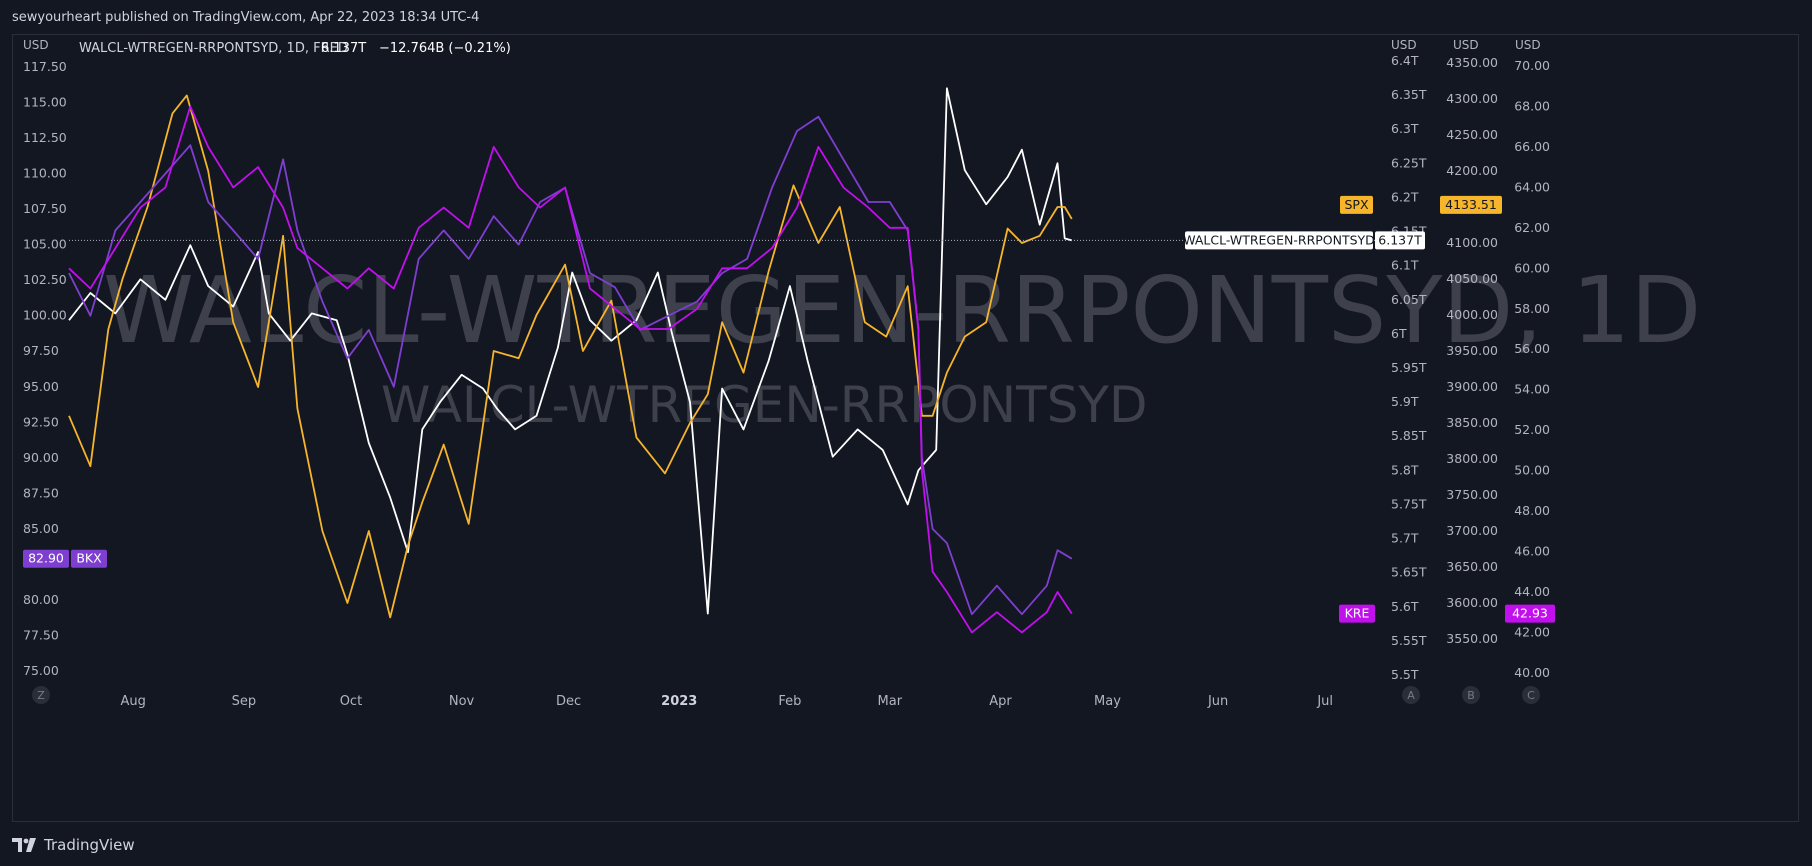 The width and height of the screenshot is (1812, 866). Describe the element at coordinates (24, 845) in the screenshot. I see `tradingview-logo-icon` at that location.